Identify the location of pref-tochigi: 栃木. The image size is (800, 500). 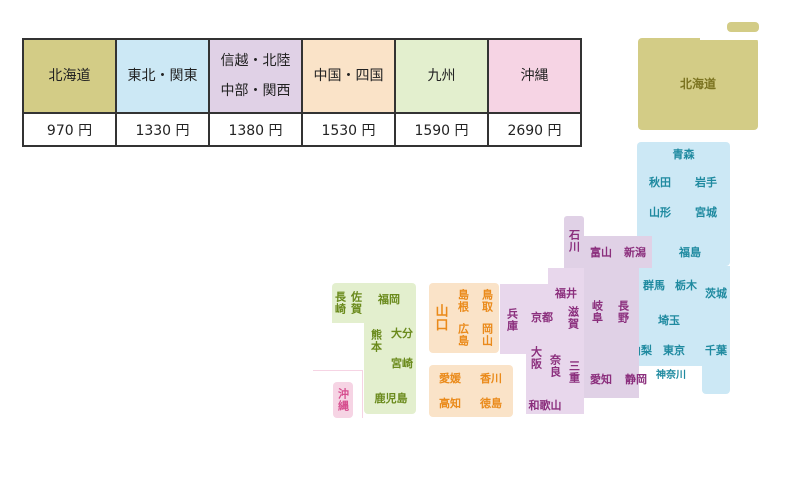
(686, 285).